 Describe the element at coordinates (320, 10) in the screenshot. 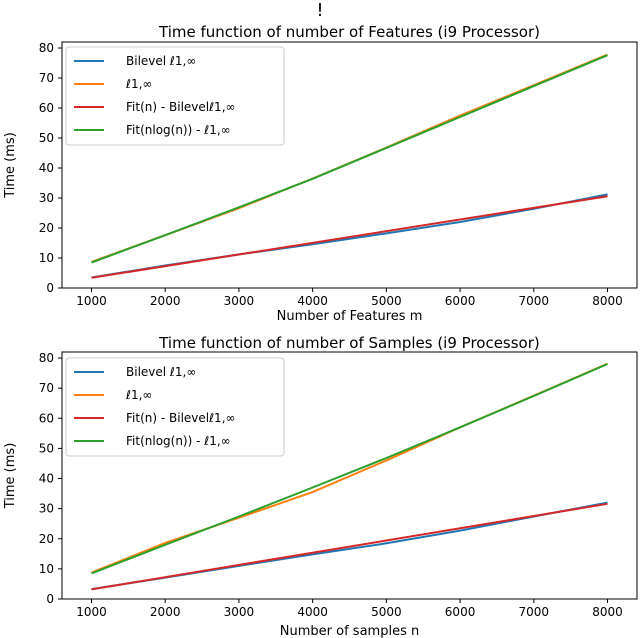

I see `page-marker: !` at that location.